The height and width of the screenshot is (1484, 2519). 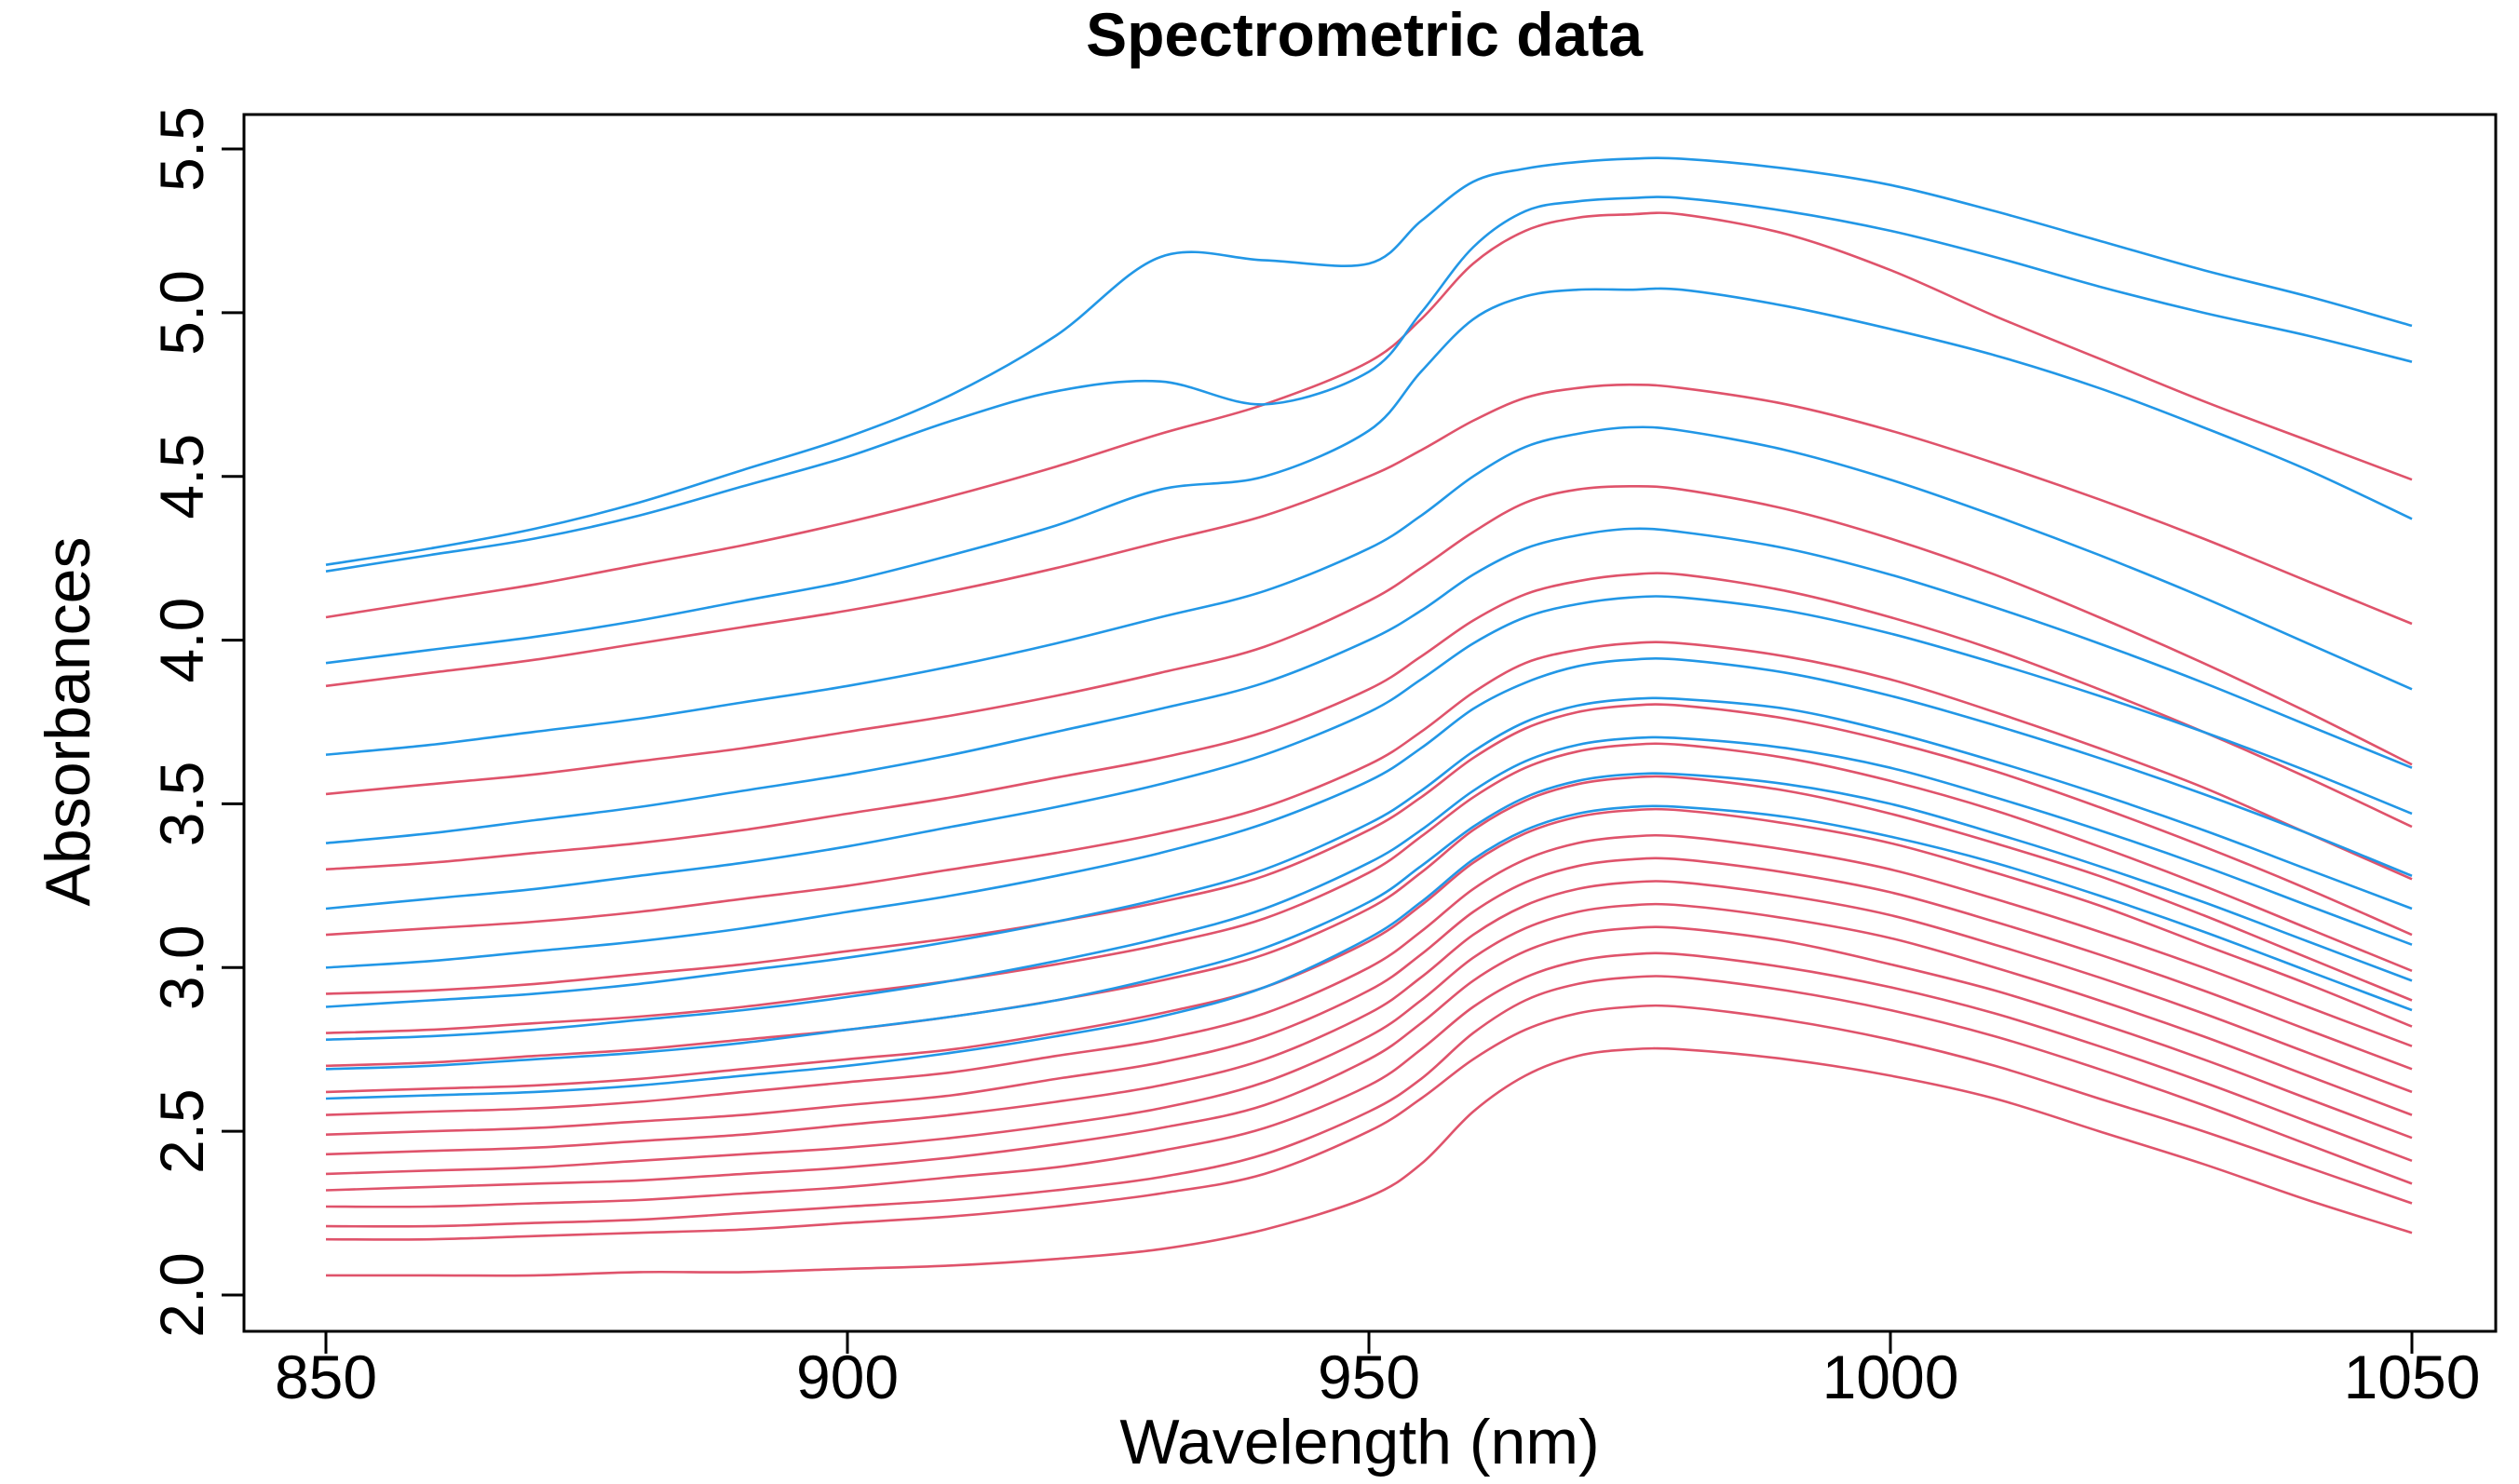 I want to click on y-tick-label-4.5: 4.5, so click(x=181, y=476).